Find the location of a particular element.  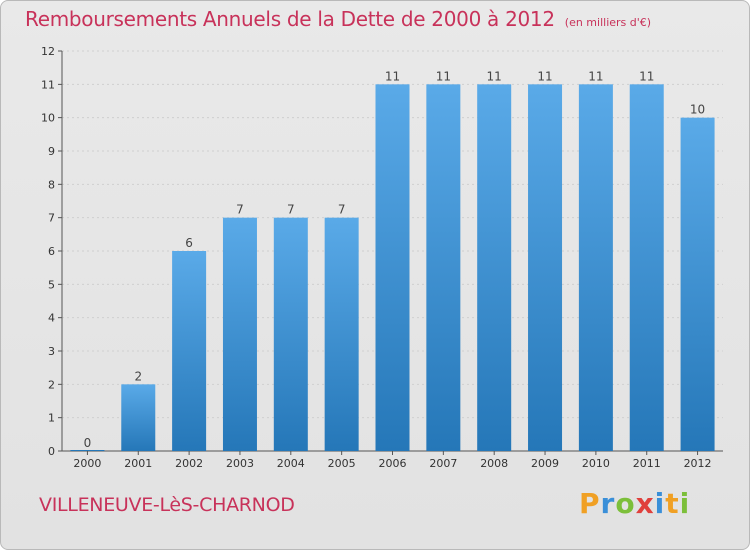

logo-letter: P is located at coordinates (590, 503).